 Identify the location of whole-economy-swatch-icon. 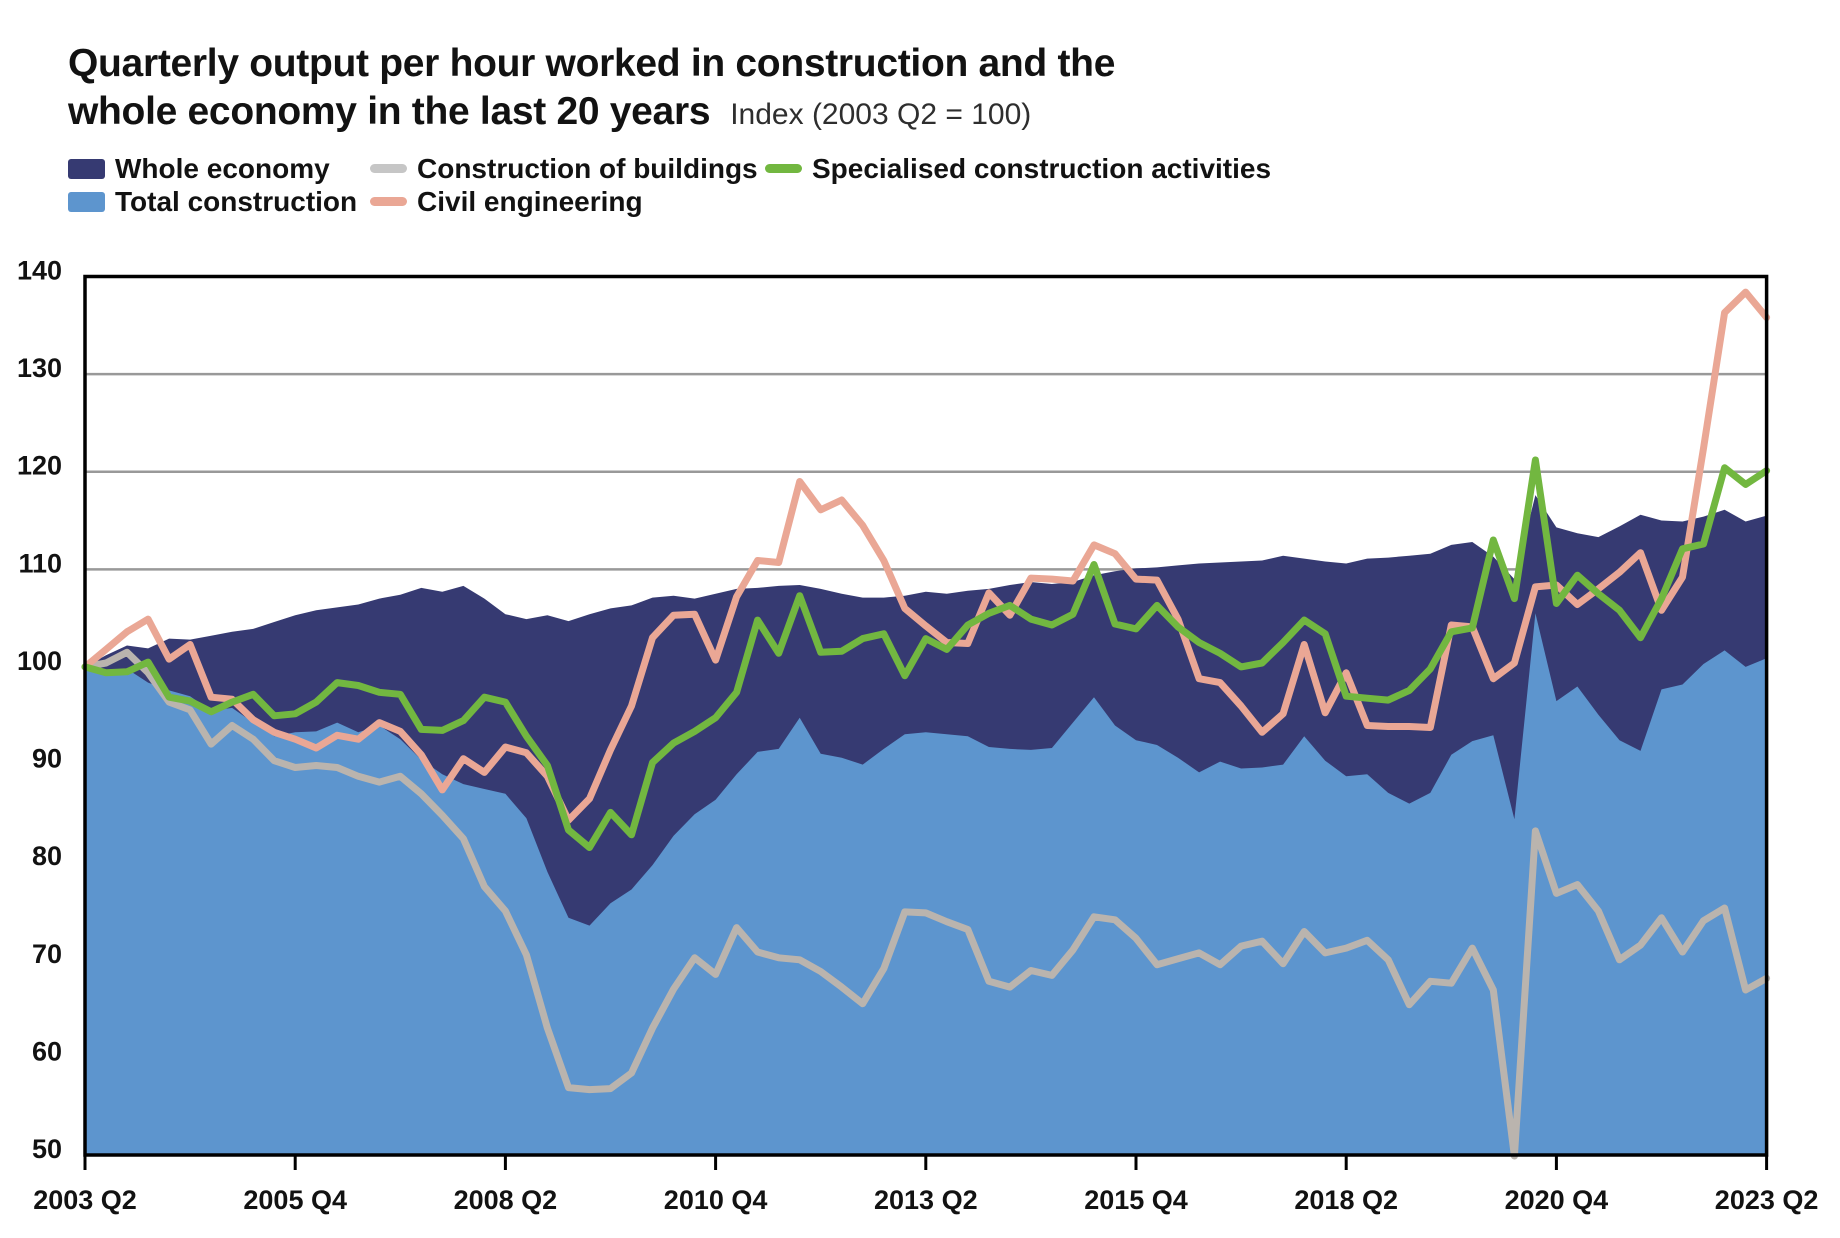
(86, 168).